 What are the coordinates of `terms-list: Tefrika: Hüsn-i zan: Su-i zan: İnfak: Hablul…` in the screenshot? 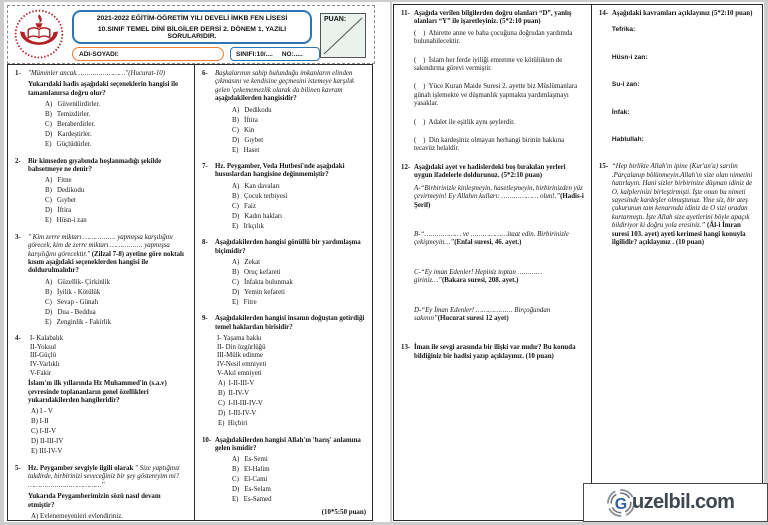 It's located at (684, 85).